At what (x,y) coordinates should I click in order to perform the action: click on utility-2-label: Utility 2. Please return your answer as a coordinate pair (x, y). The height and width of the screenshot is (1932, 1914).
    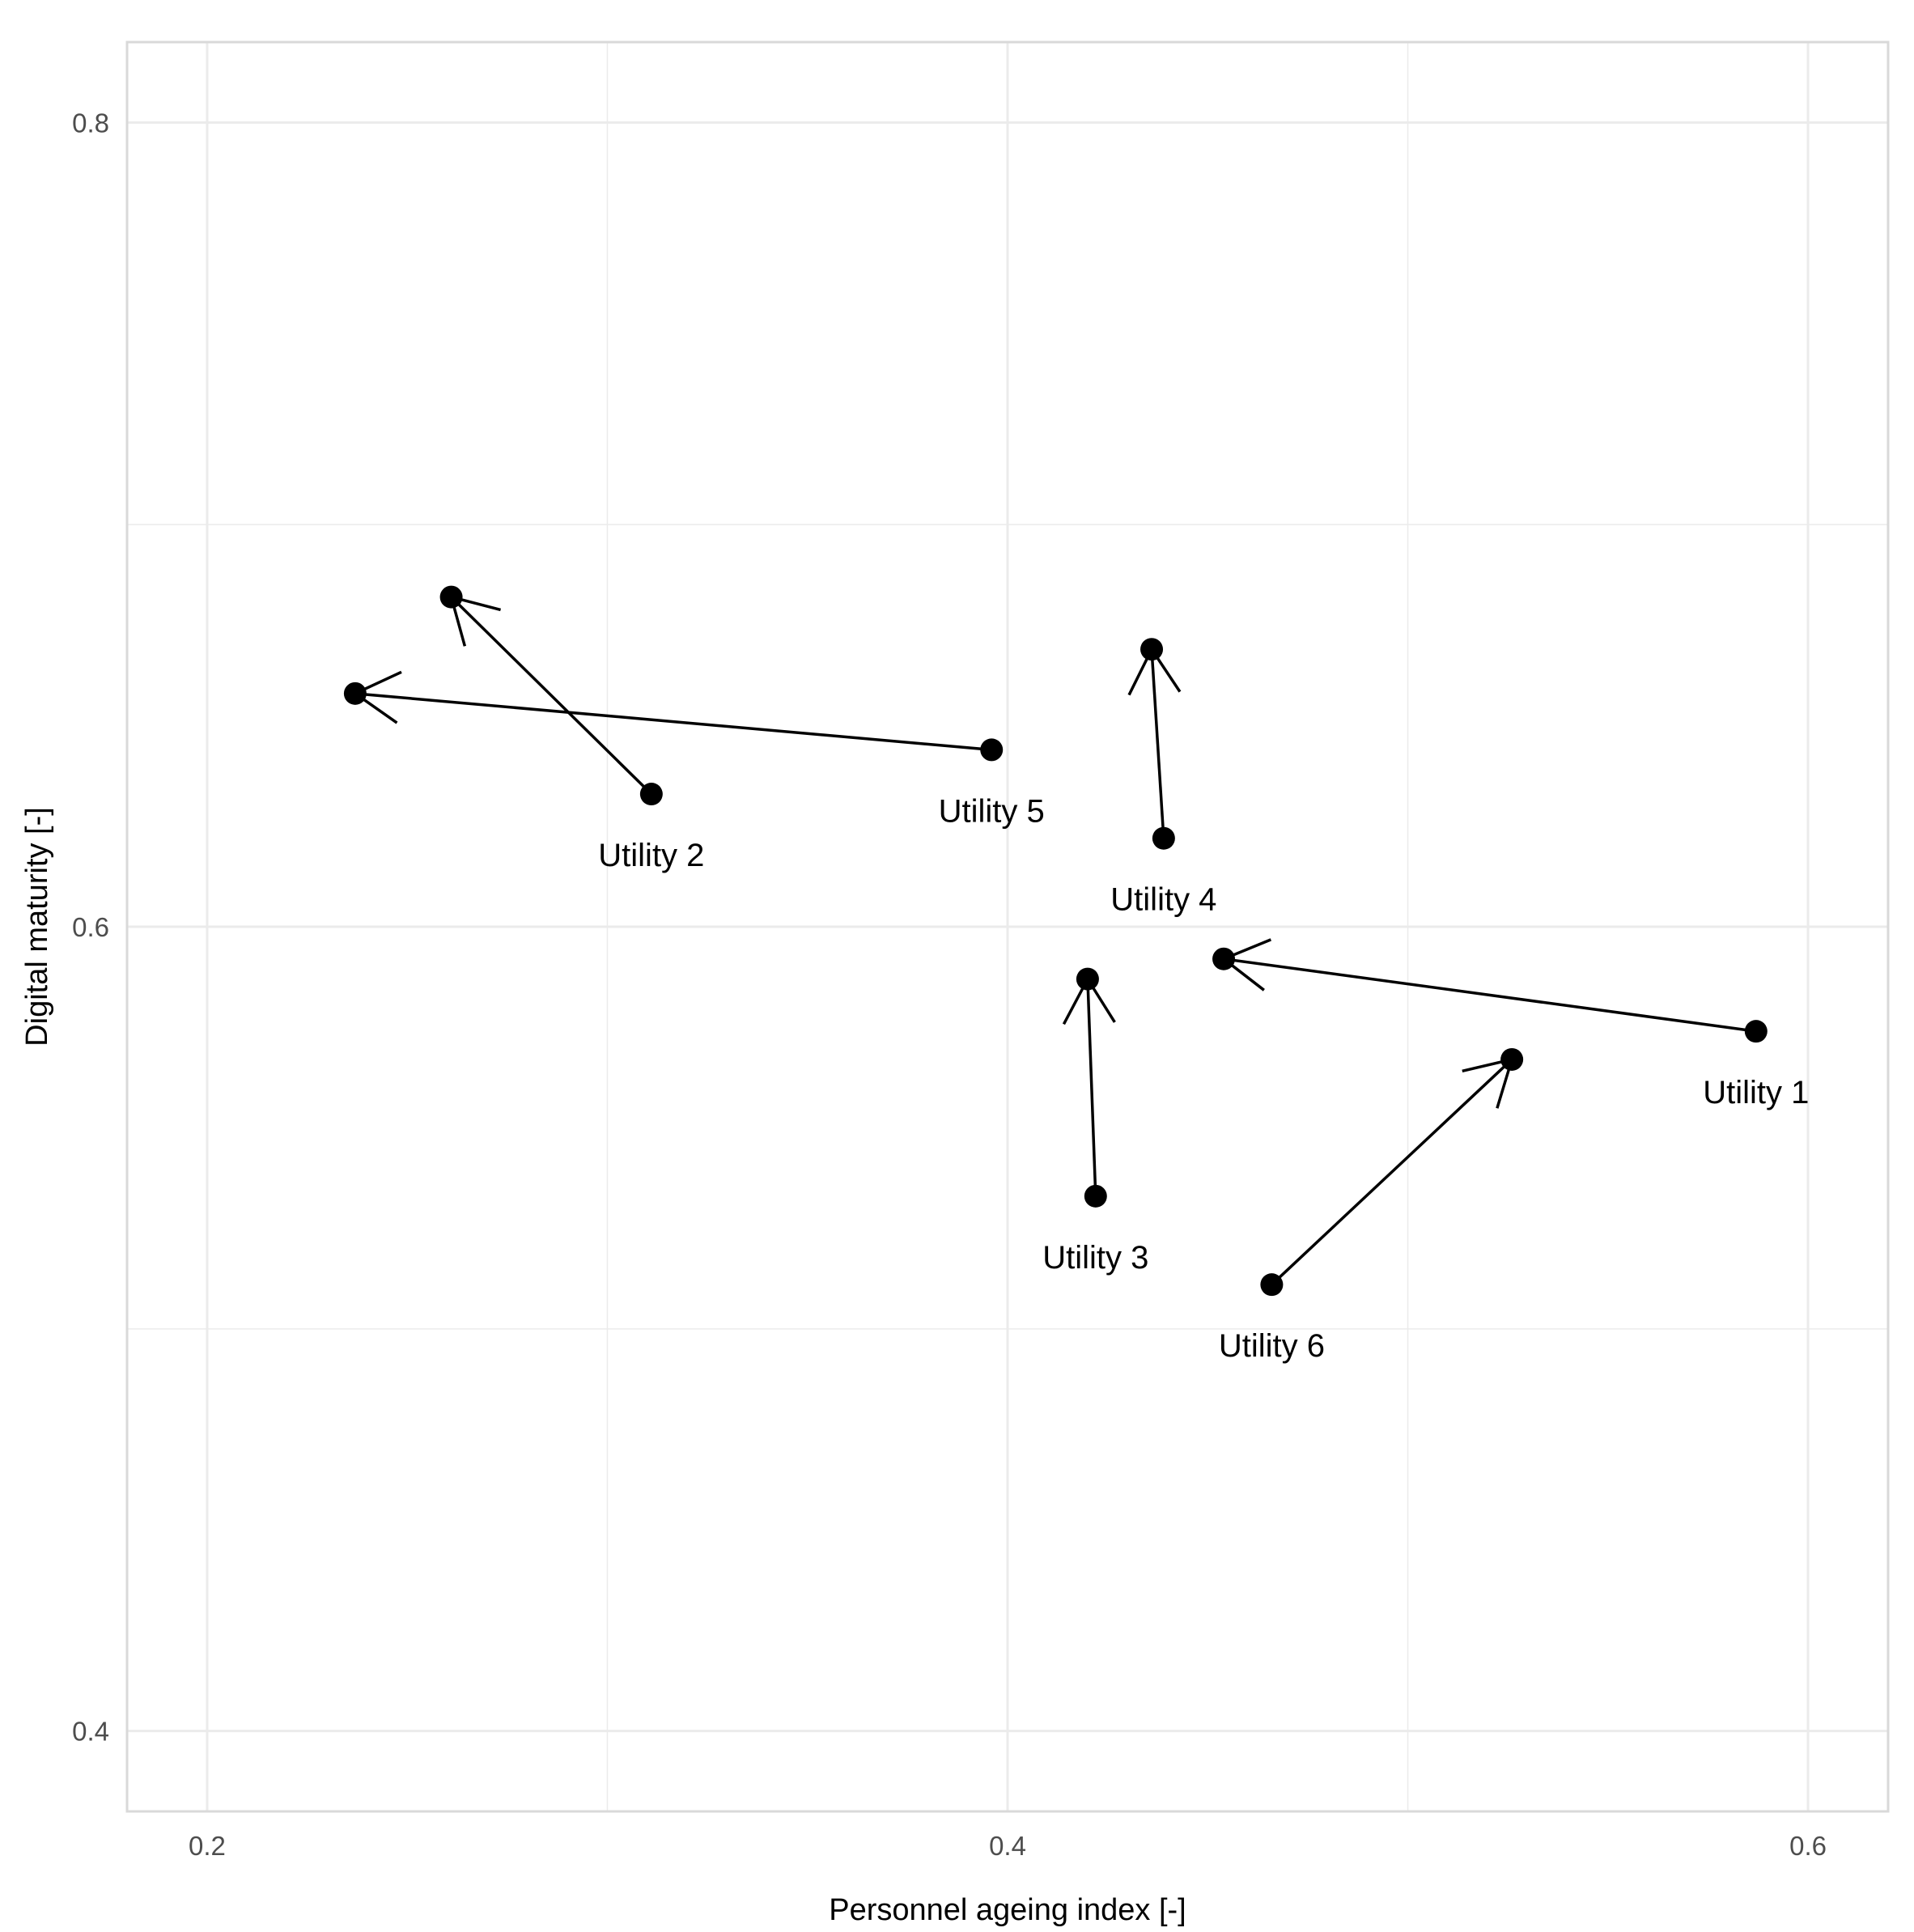
    Looking at the image, I should click on (651, 855).